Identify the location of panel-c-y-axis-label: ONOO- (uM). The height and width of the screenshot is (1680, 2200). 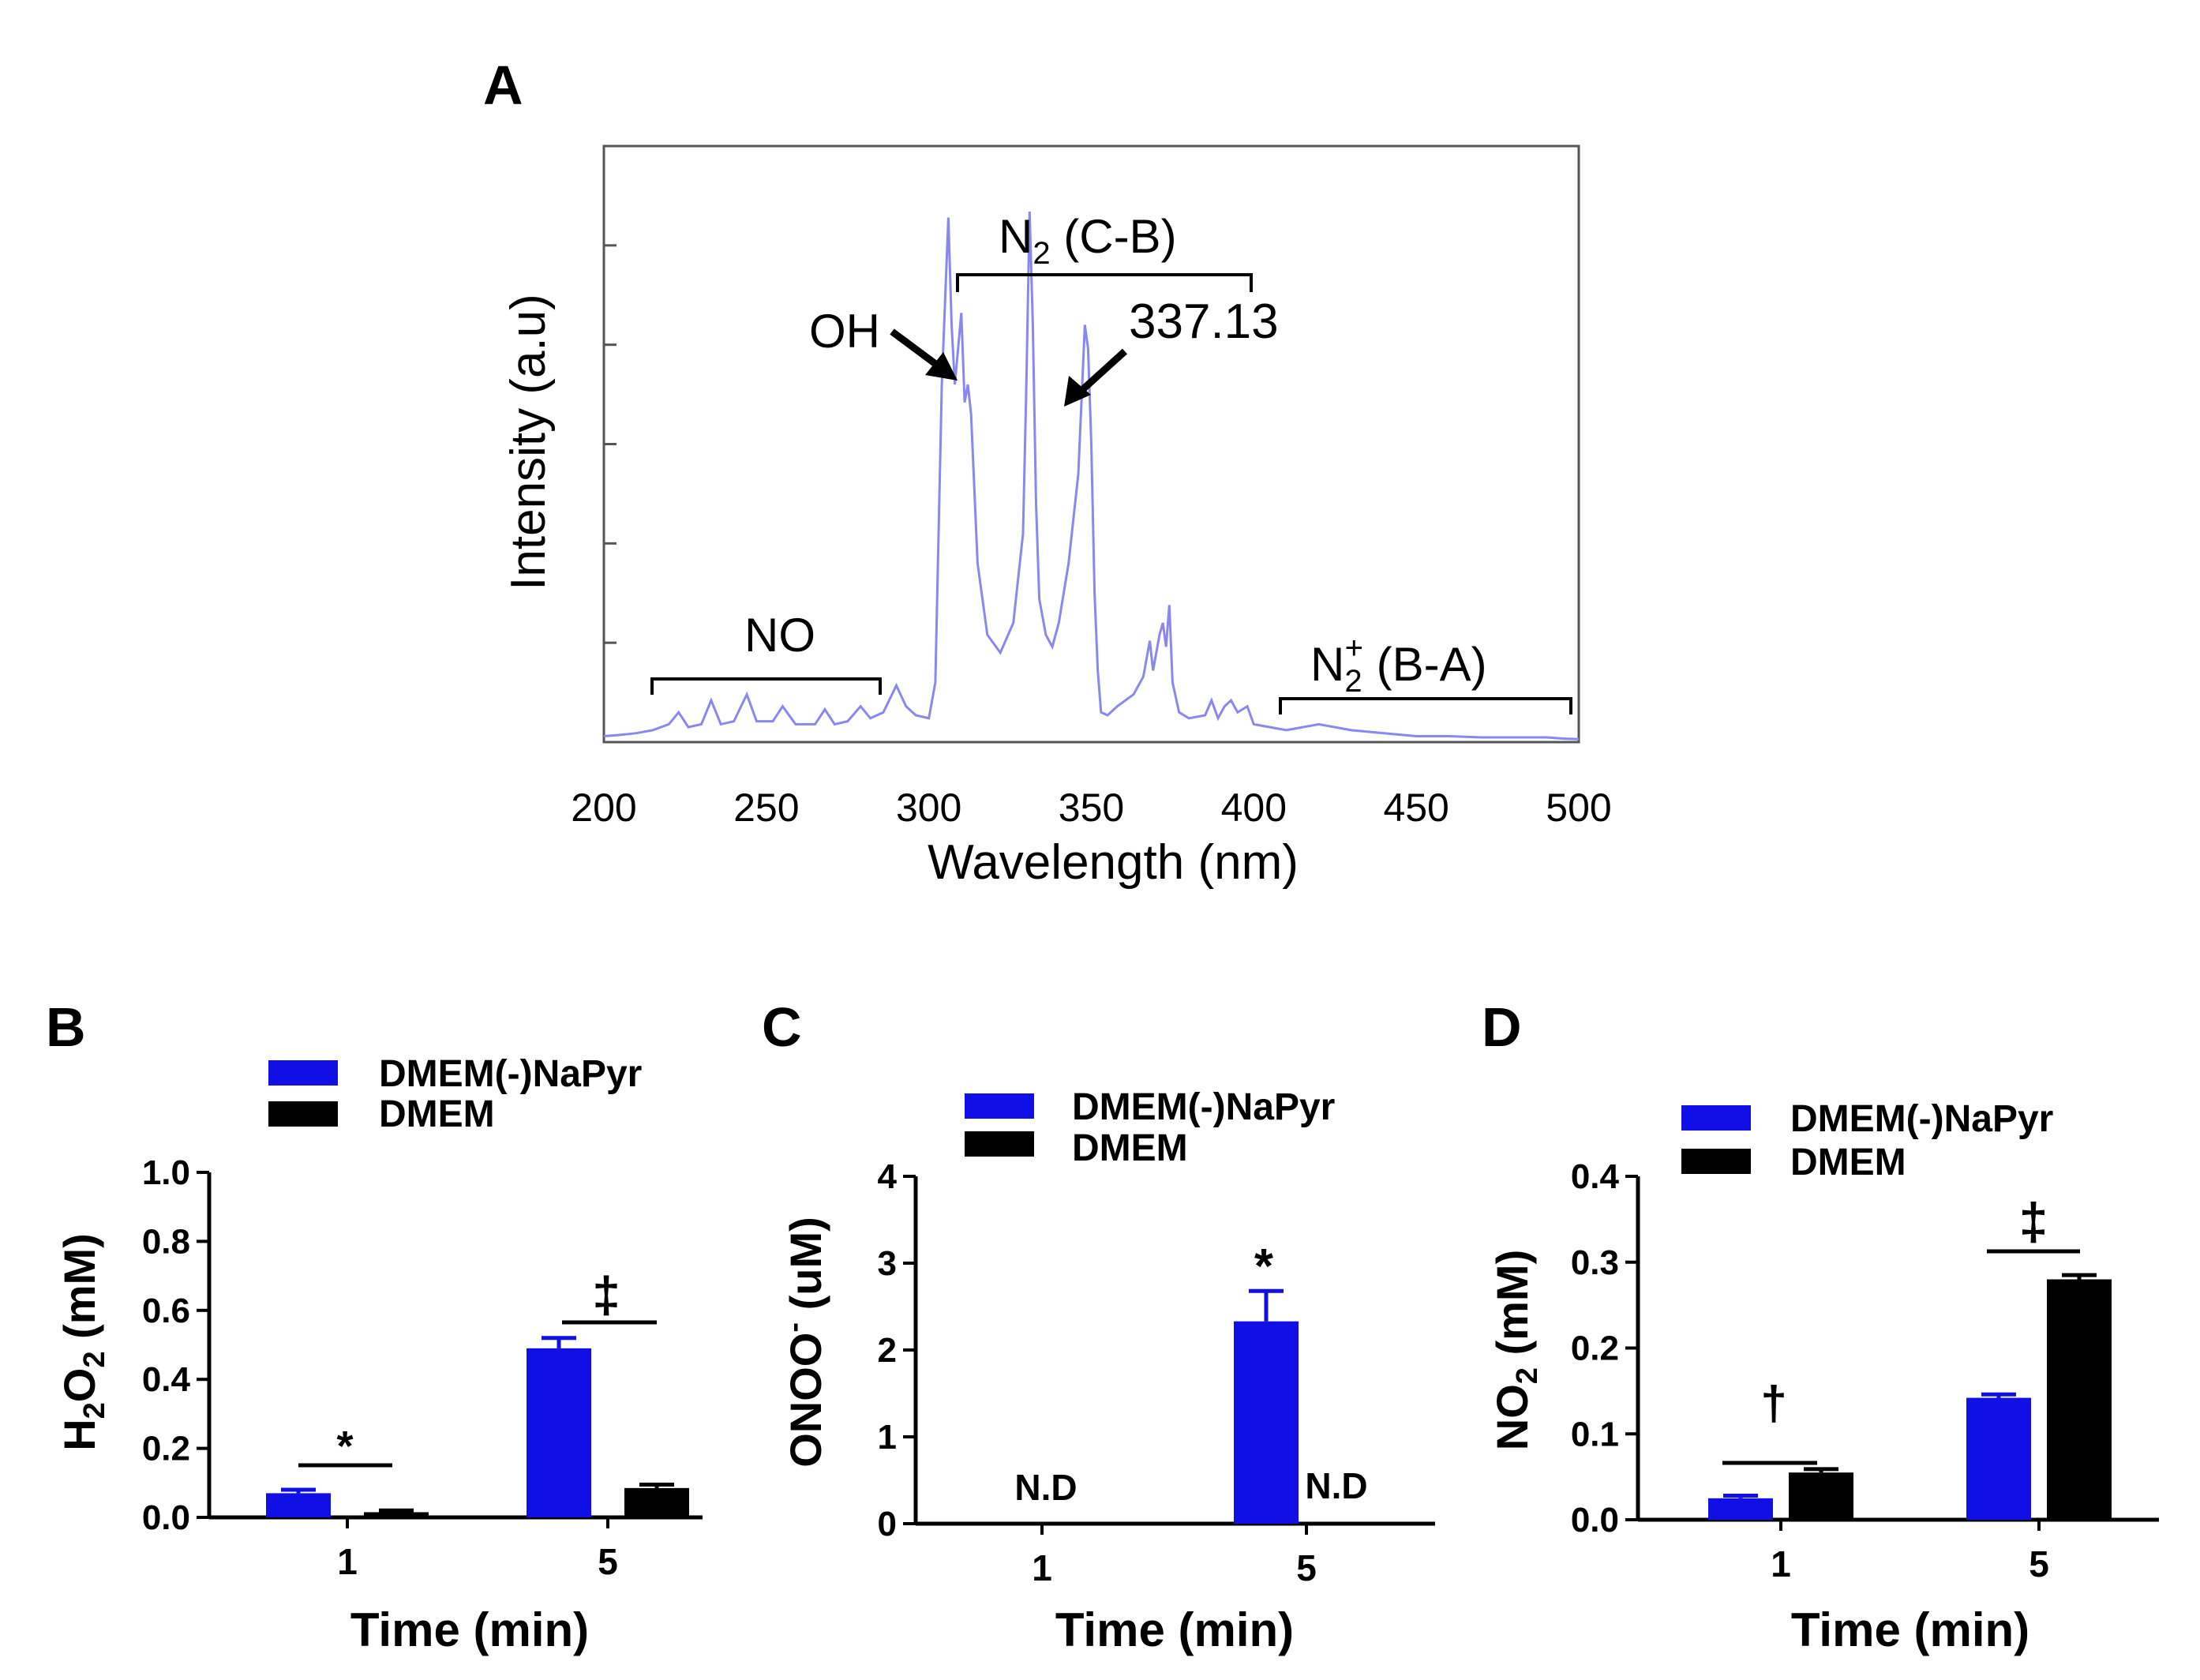
(804, 1342).